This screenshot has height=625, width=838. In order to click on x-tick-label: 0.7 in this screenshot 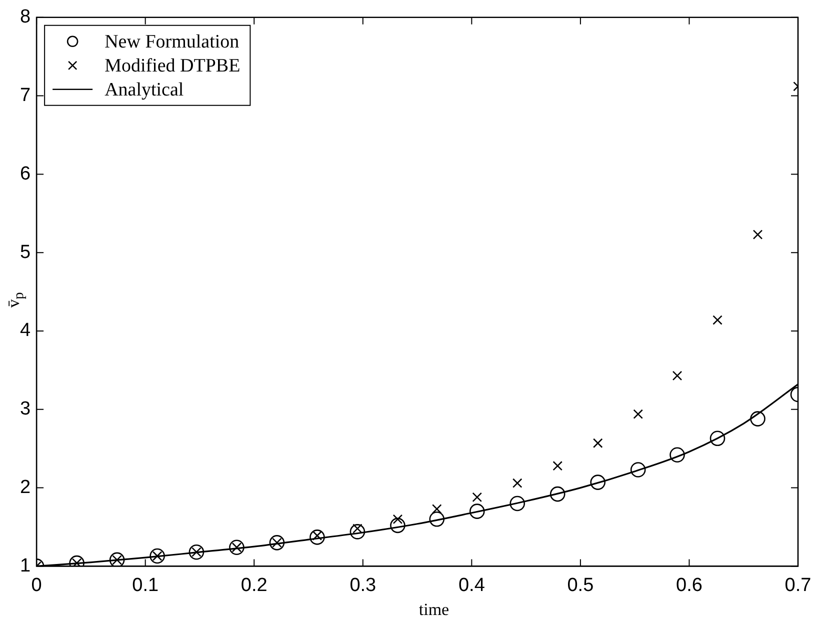, I will do `click(798, 585)`.